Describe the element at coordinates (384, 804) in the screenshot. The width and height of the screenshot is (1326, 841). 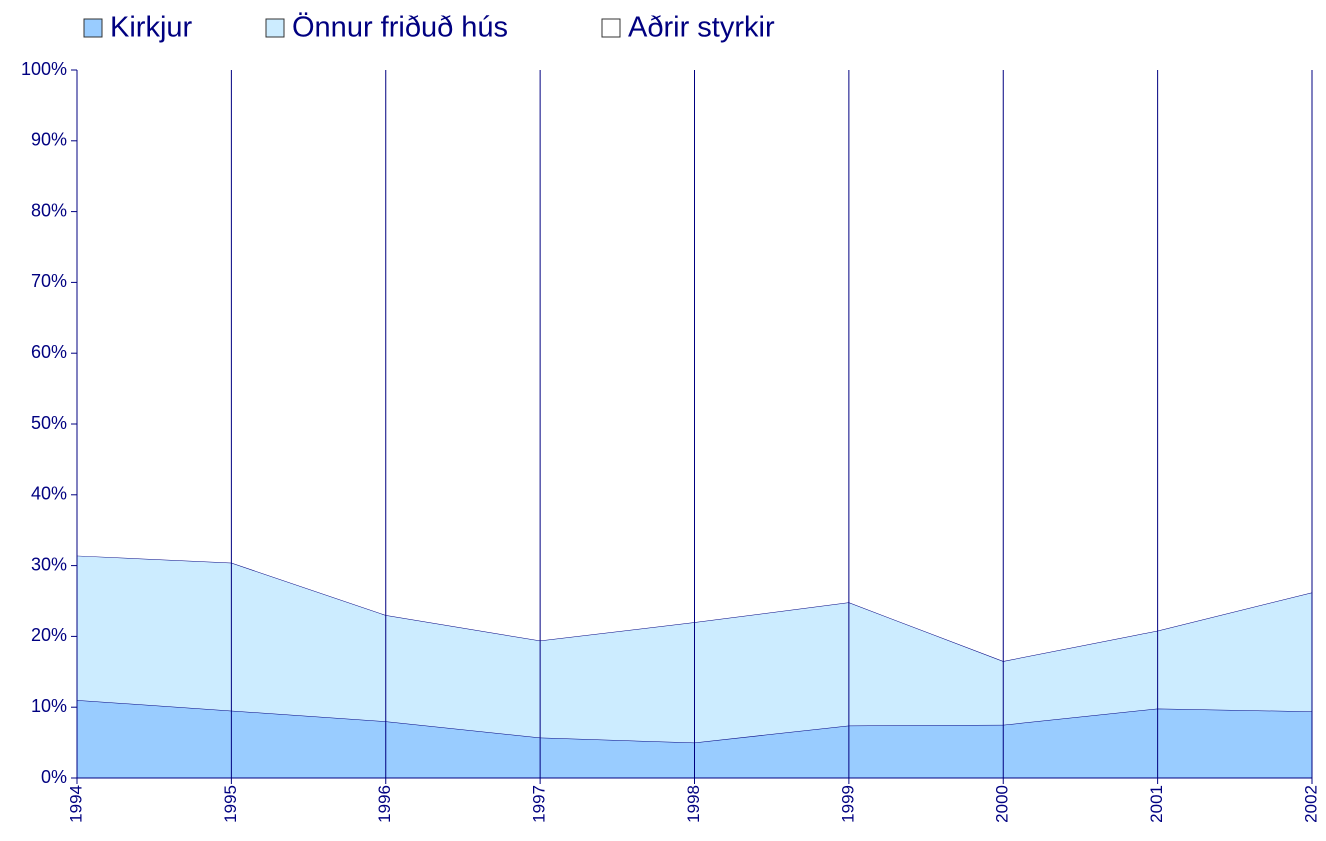
I see `x-tick-label: 1996` at that location.